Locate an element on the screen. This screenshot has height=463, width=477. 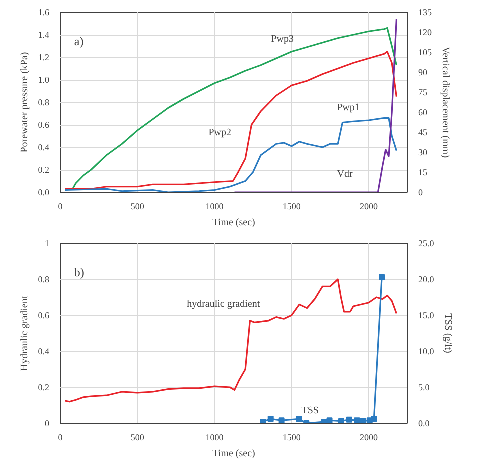
series-label: Vdr is located at coordinates (345, 174).